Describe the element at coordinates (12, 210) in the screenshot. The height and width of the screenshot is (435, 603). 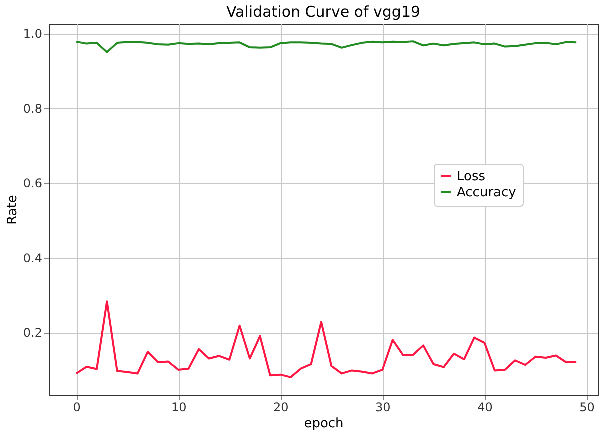
I see `y-axis-title: Rate` at that location.